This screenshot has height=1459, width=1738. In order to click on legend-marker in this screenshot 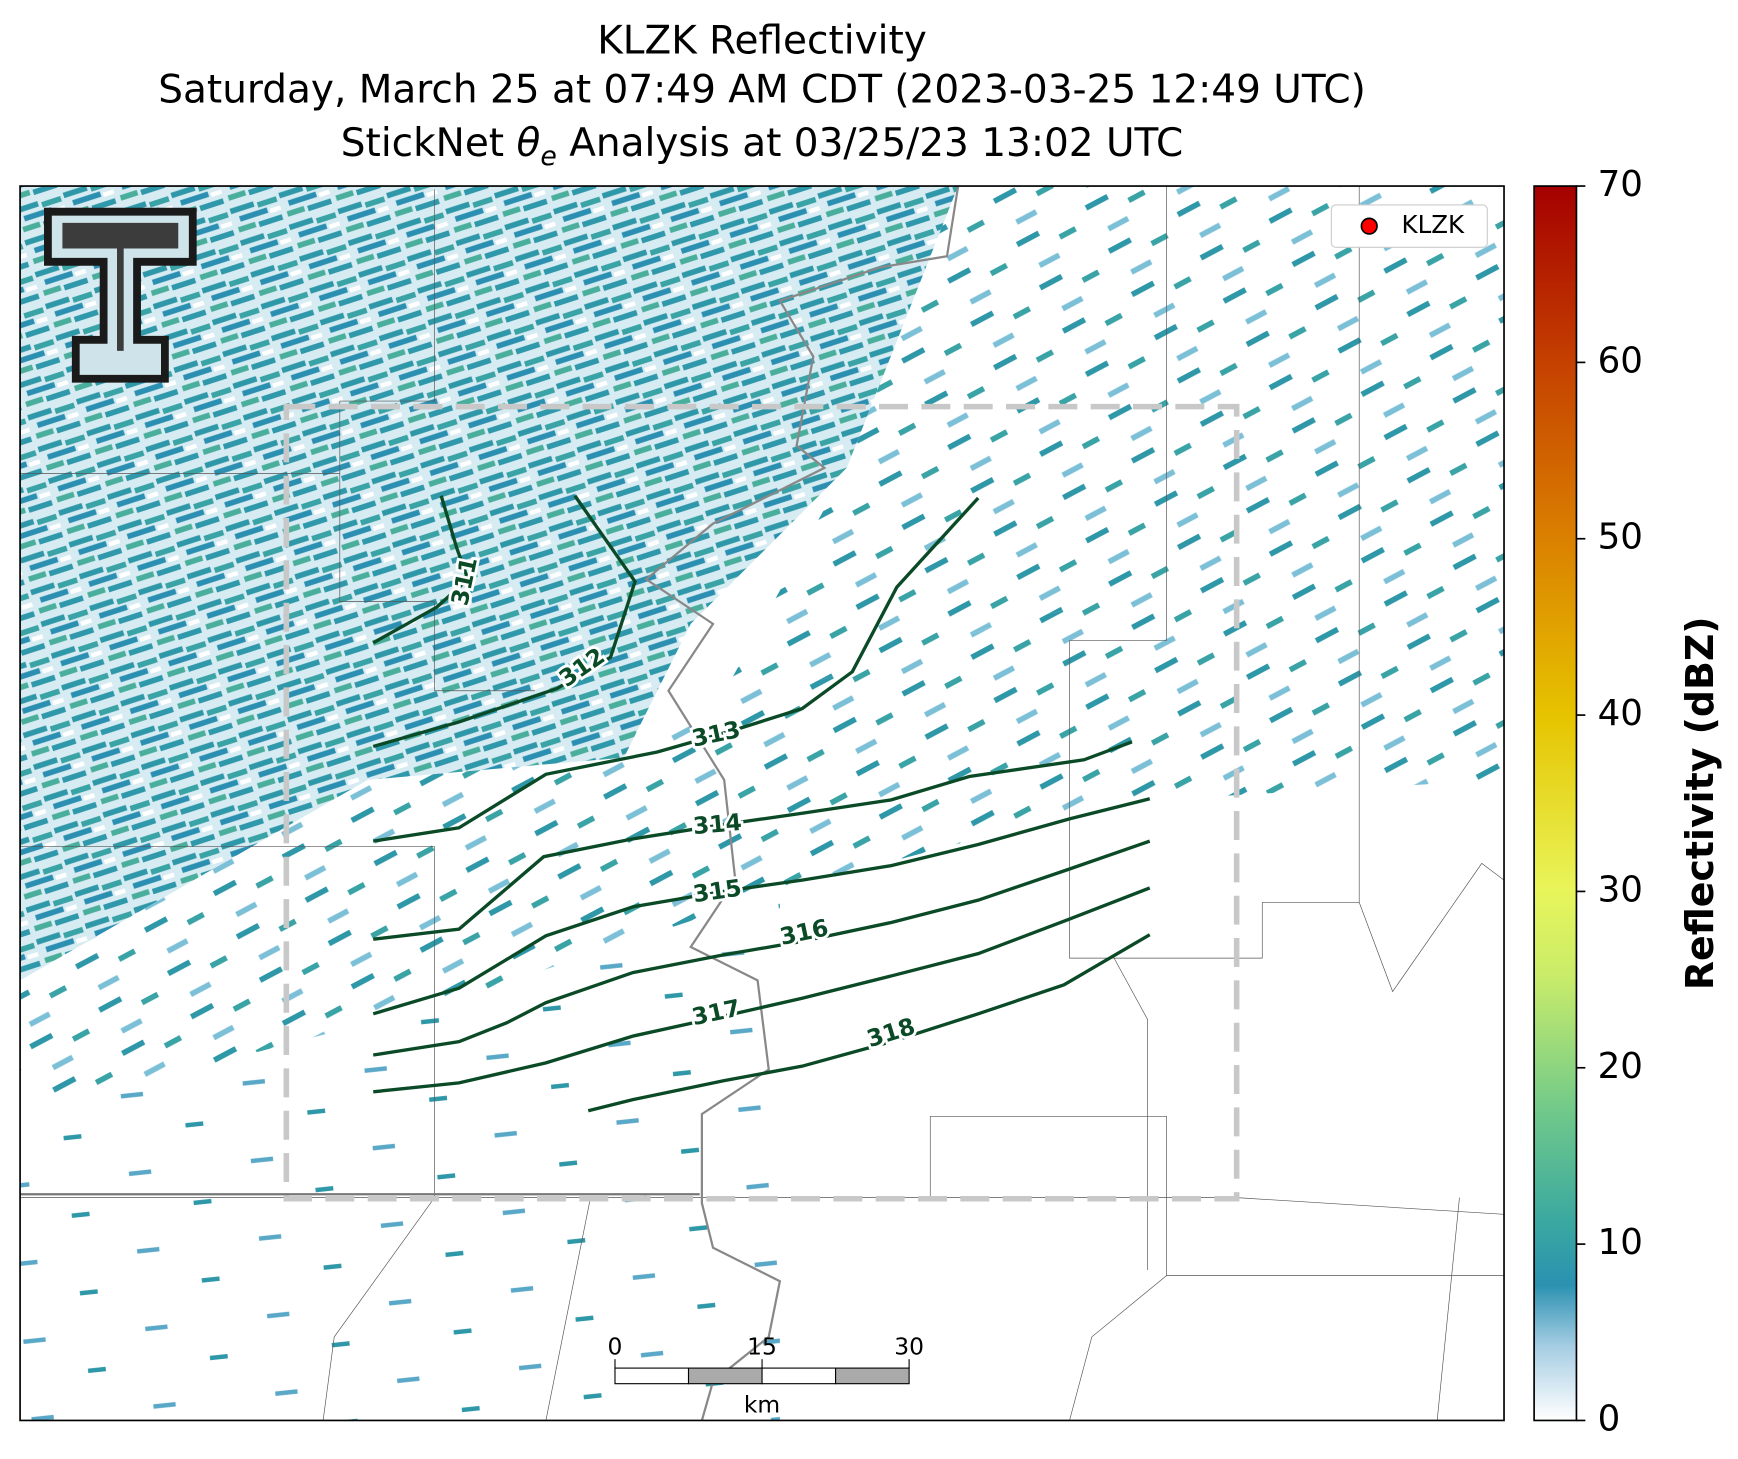, I will do `click(1369, 226)`.